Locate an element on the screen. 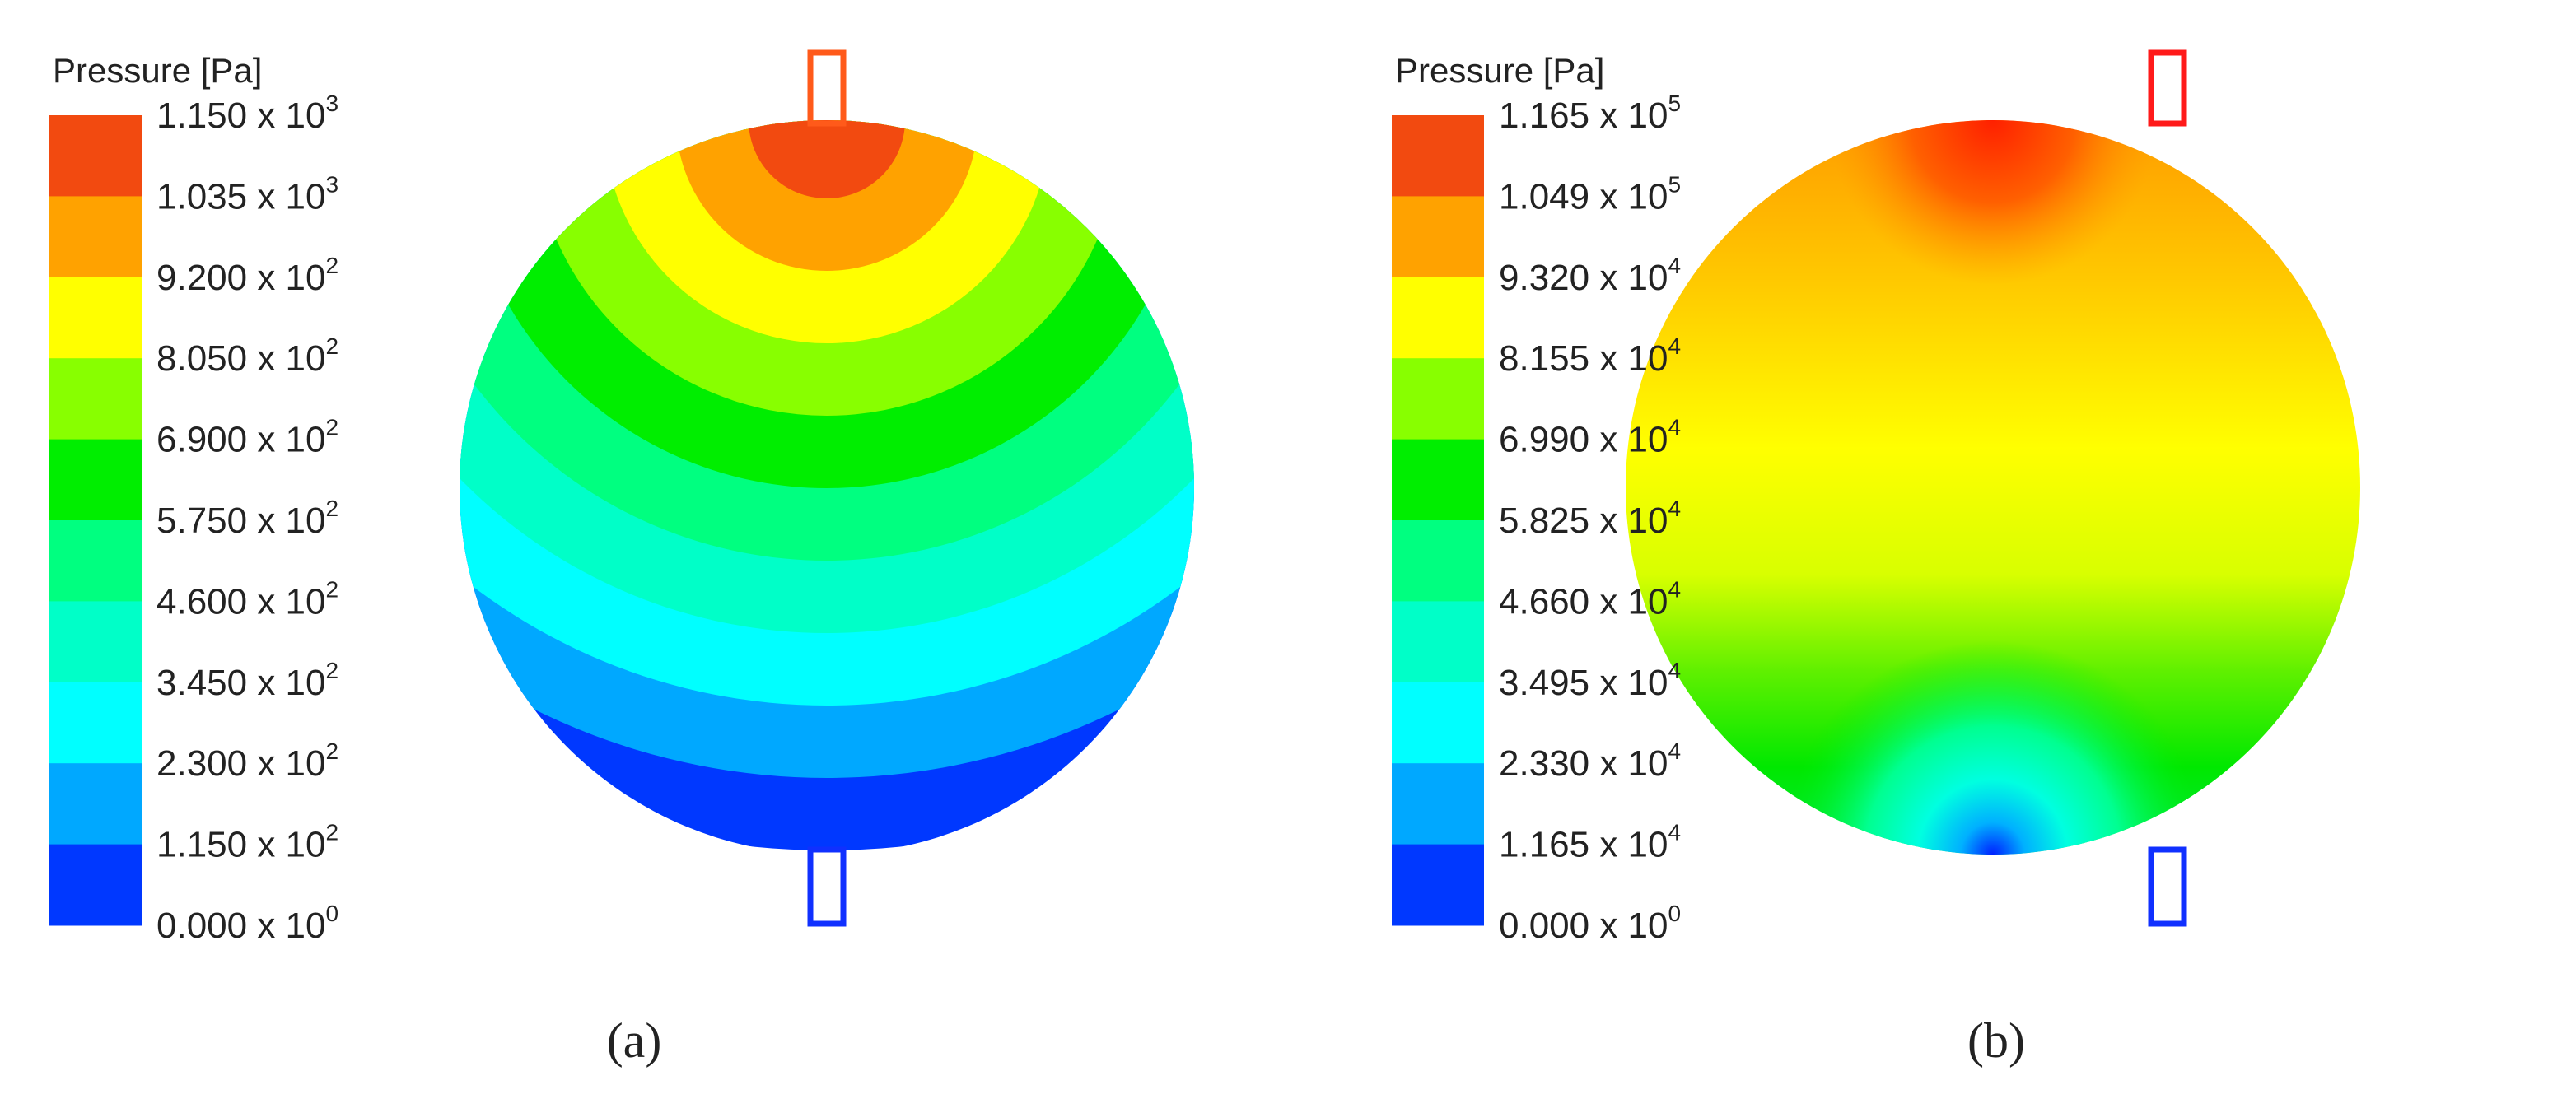 This screenshot has height=1099, width=2576. legend-label: 5.825 x 10⁴ is located at coordinates (1590, 518).